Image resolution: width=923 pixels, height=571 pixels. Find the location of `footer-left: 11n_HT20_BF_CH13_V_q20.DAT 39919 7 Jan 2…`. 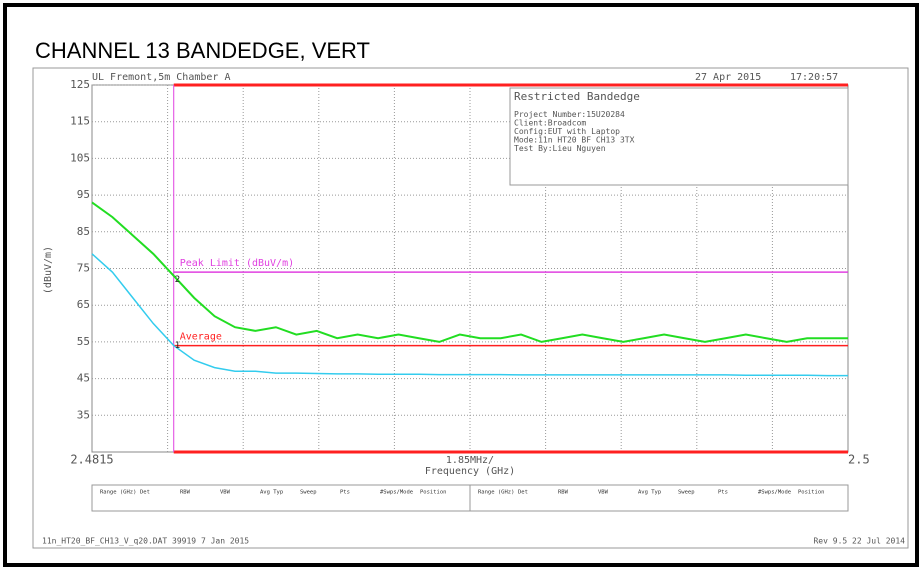

footer-left: 11n_HT20_BF_CH13_V_q20.DAT 39919 7 Jan 2… is located at coordinates (145, 541).